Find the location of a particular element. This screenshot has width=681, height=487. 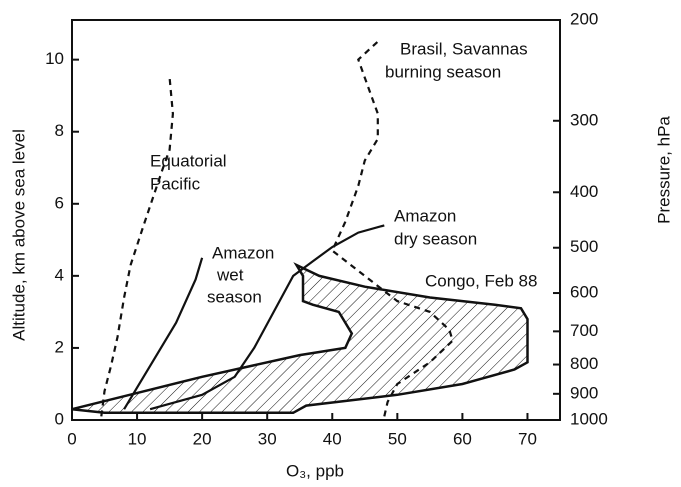

y-tick-label: 8 is located at coordinates (59, 130).